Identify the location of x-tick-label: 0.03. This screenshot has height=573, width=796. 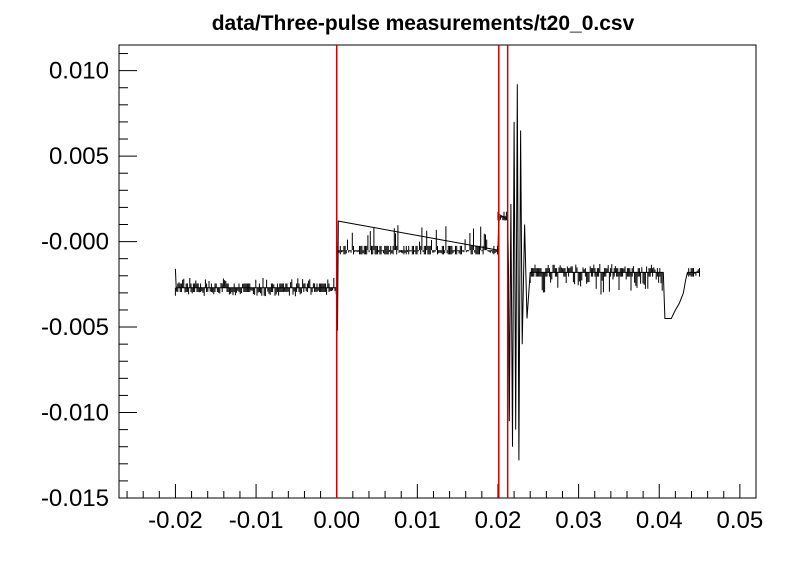
(578, 520).